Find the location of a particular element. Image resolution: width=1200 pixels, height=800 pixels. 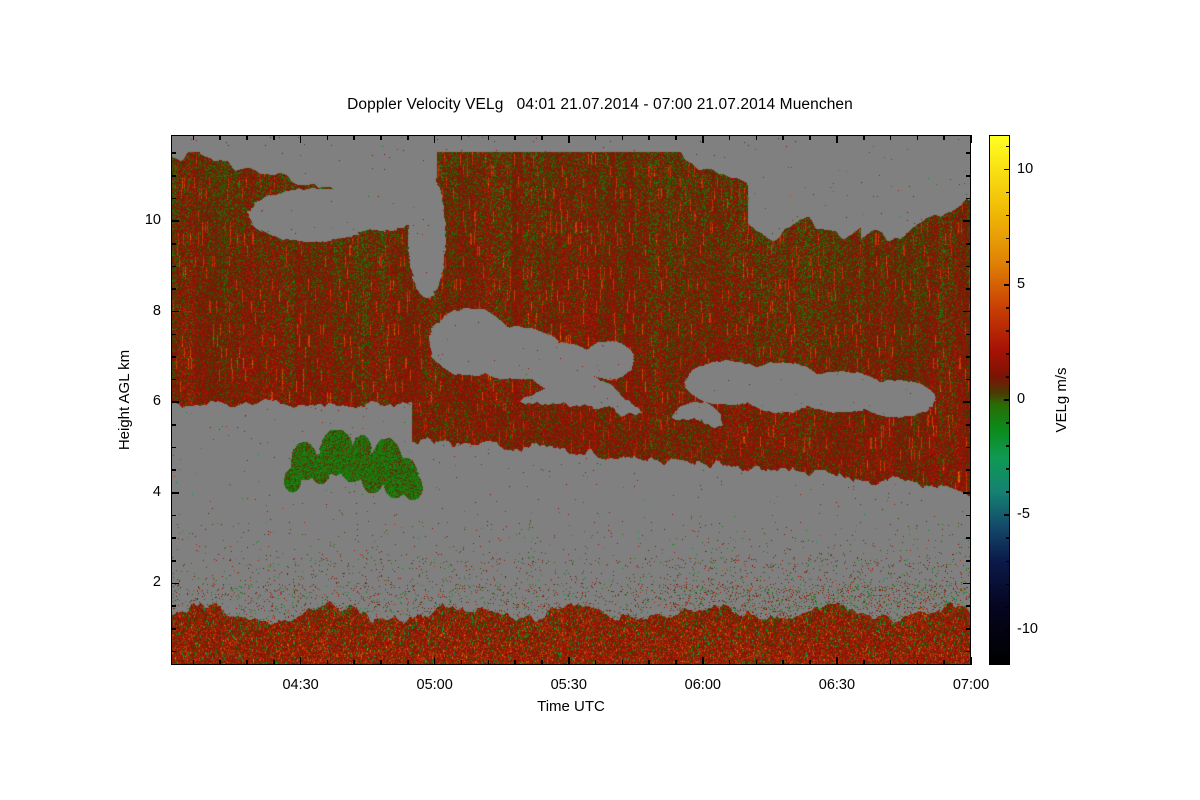

colorbar-tick-label: 0 is located at coordinates (1021, 399).